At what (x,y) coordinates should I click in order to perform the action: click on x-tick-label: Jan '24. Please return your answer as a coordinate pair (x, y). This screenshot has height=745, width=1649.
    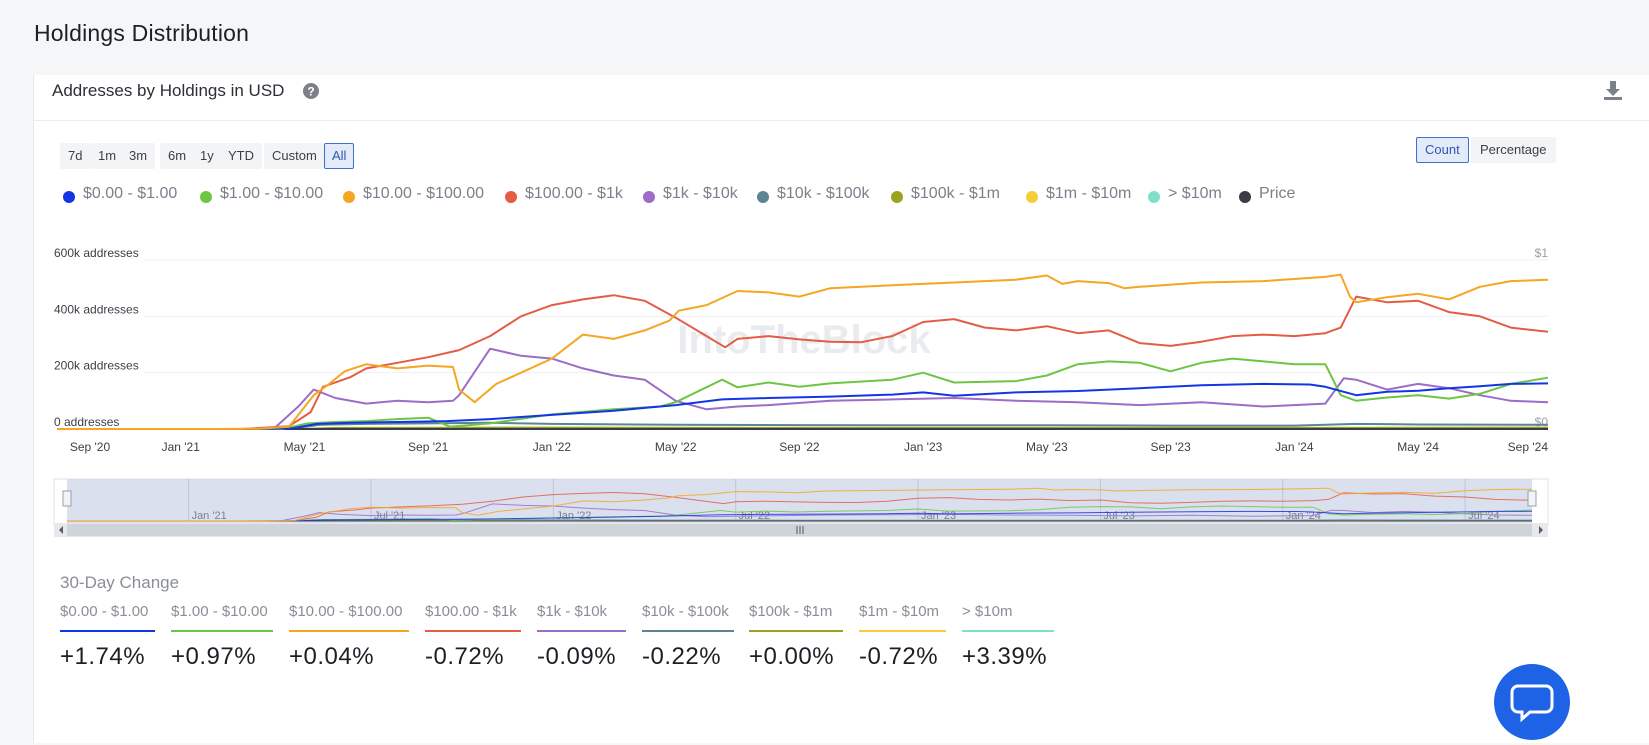
    Looking at the image, I should click on (1294, 447).